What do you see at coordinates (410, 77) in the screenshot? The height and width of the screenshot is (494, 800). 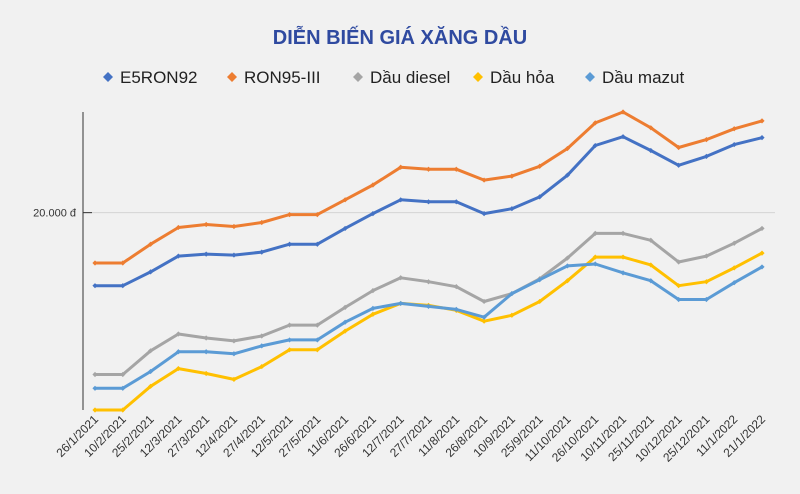 I see `legend-label: Dầu diesel` at bounding box center [410, 77].